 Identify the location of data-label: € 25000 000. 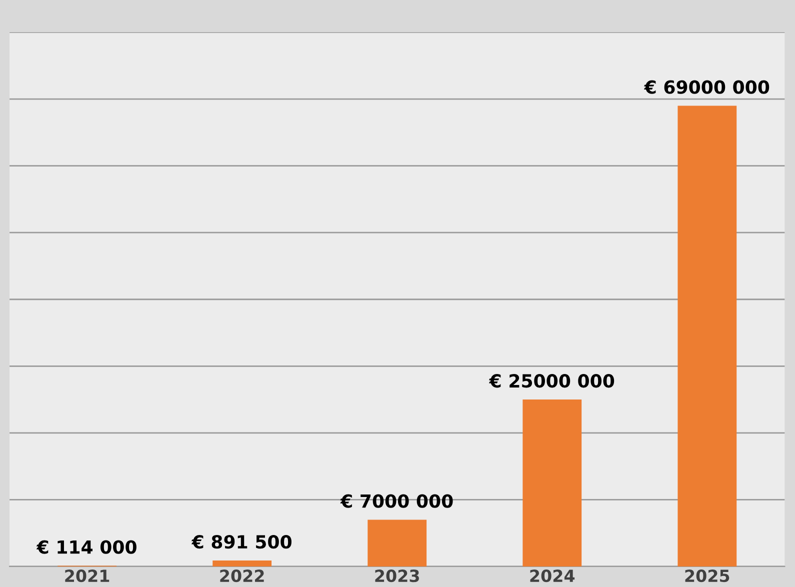
(551, 381).